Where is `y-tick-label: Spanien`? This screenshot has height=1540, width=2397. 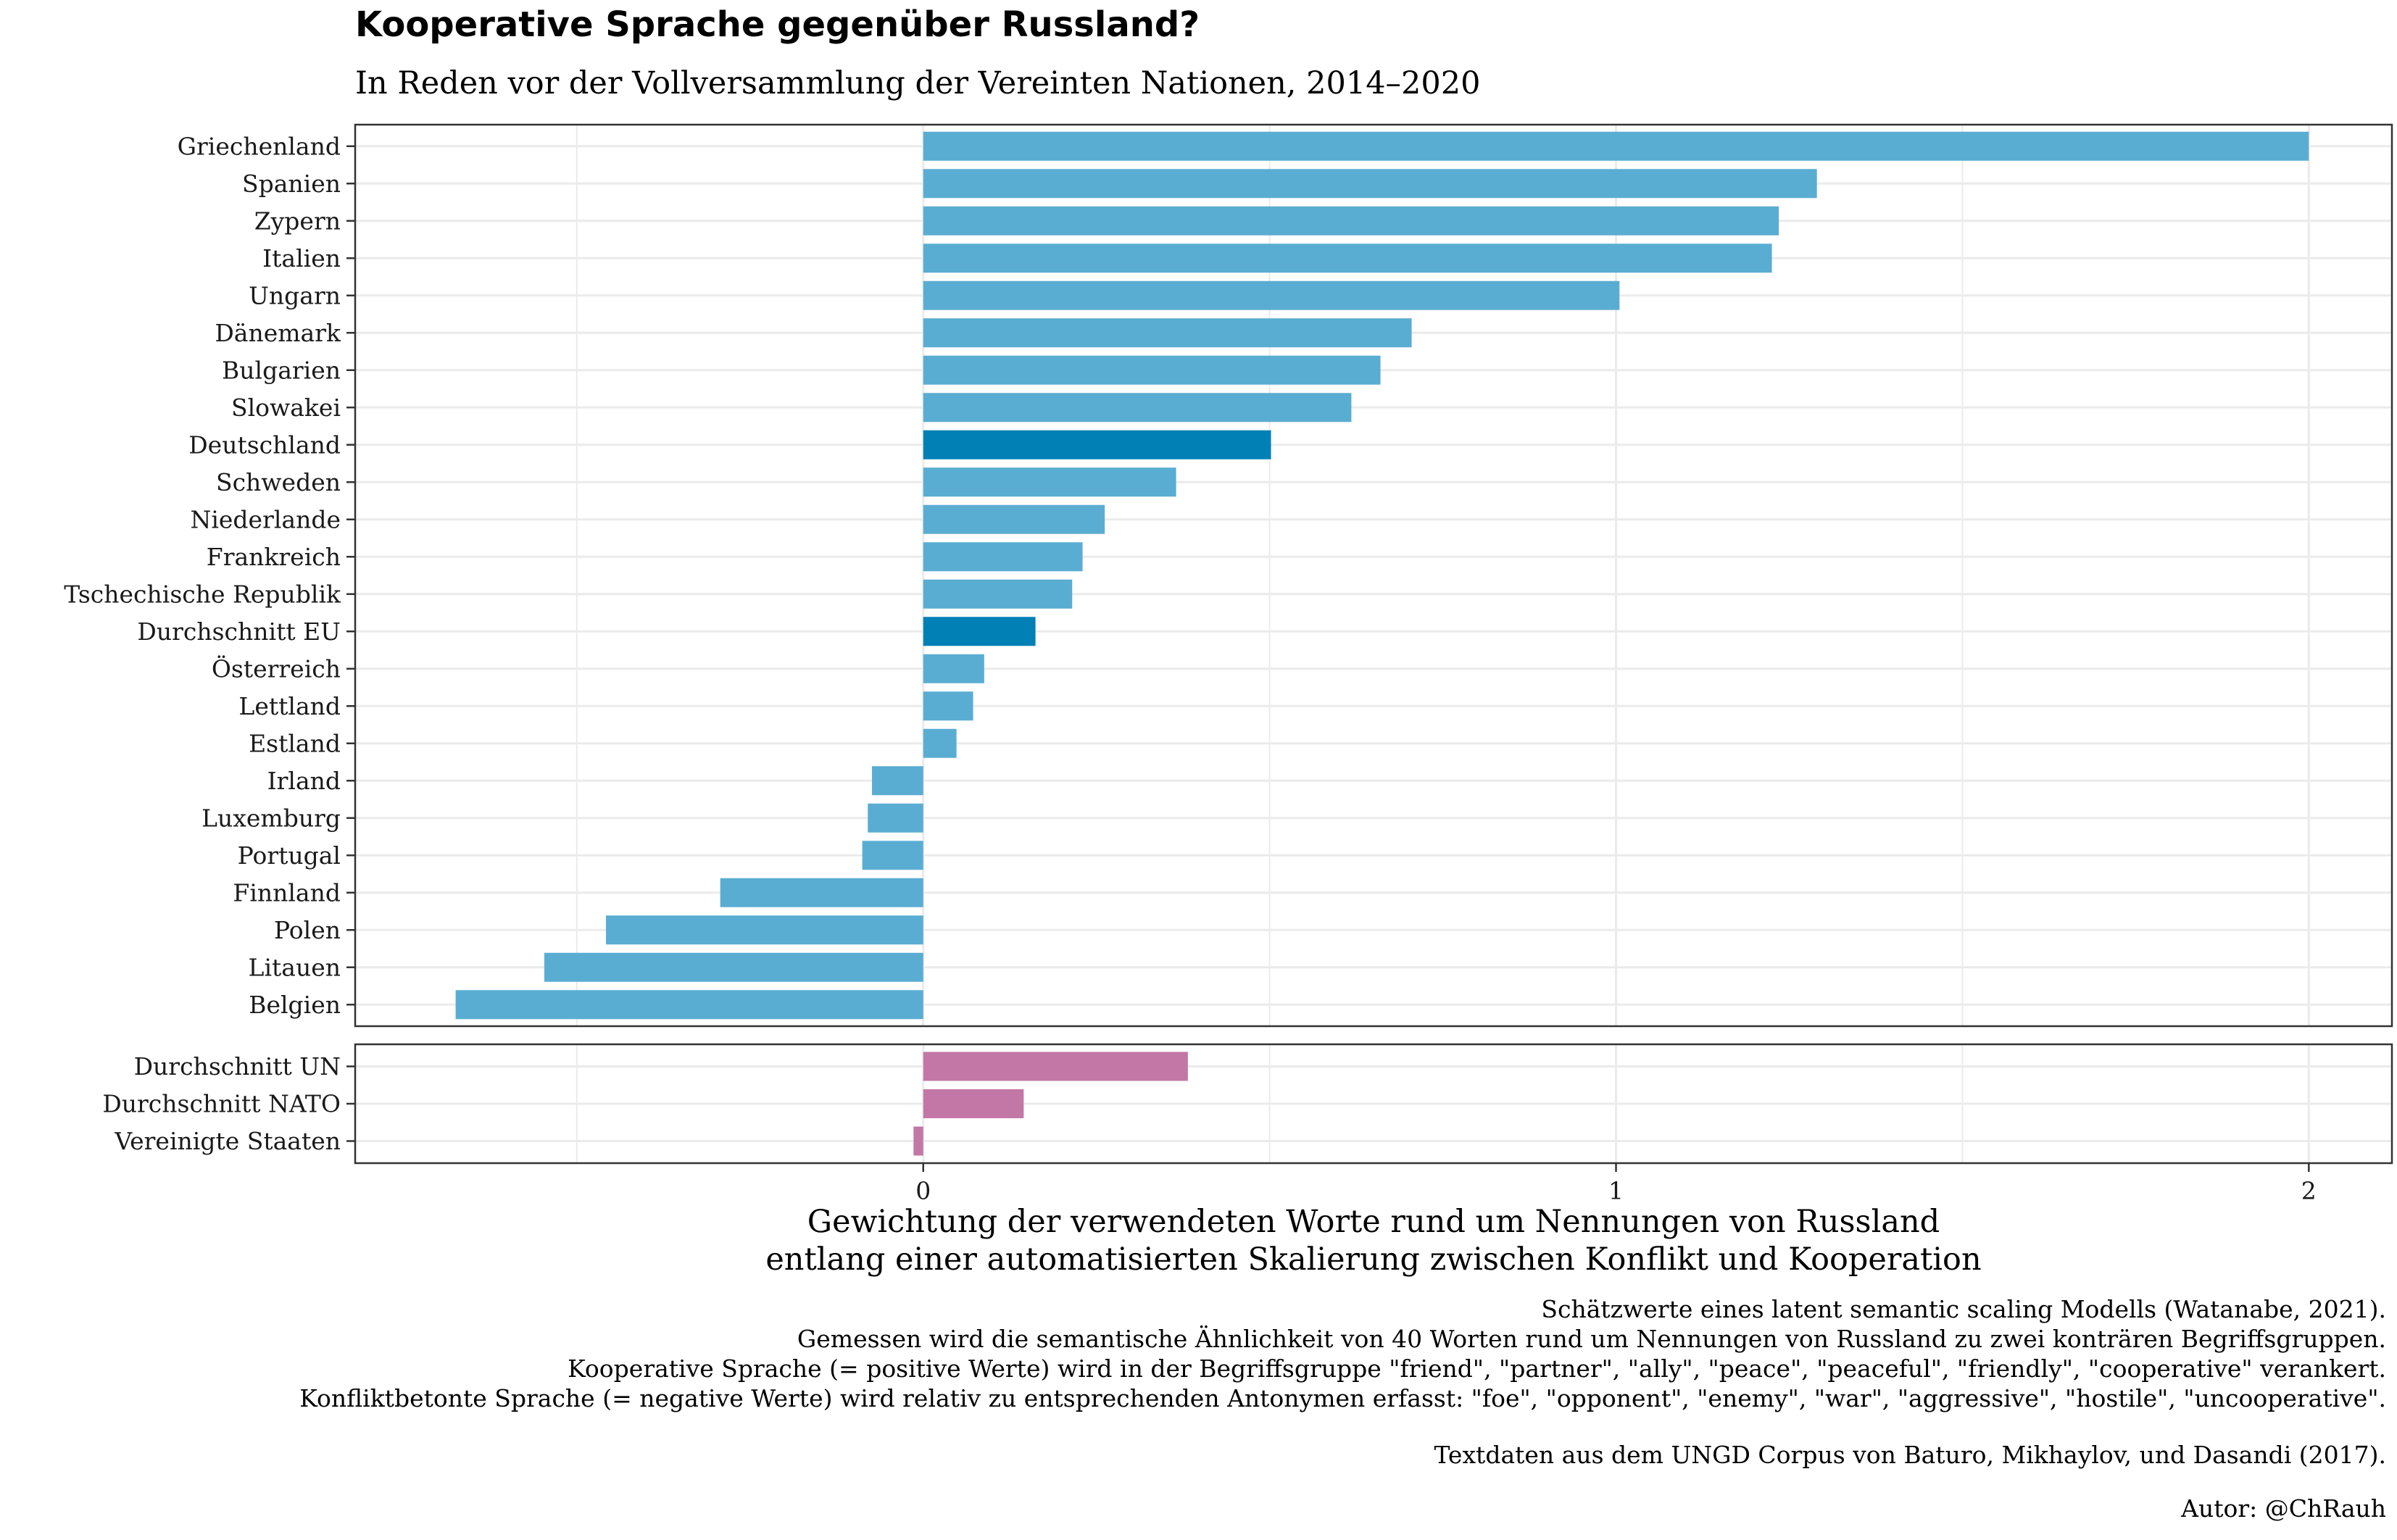
y-tick-label: Spanien is located at coordinates (291, 184).